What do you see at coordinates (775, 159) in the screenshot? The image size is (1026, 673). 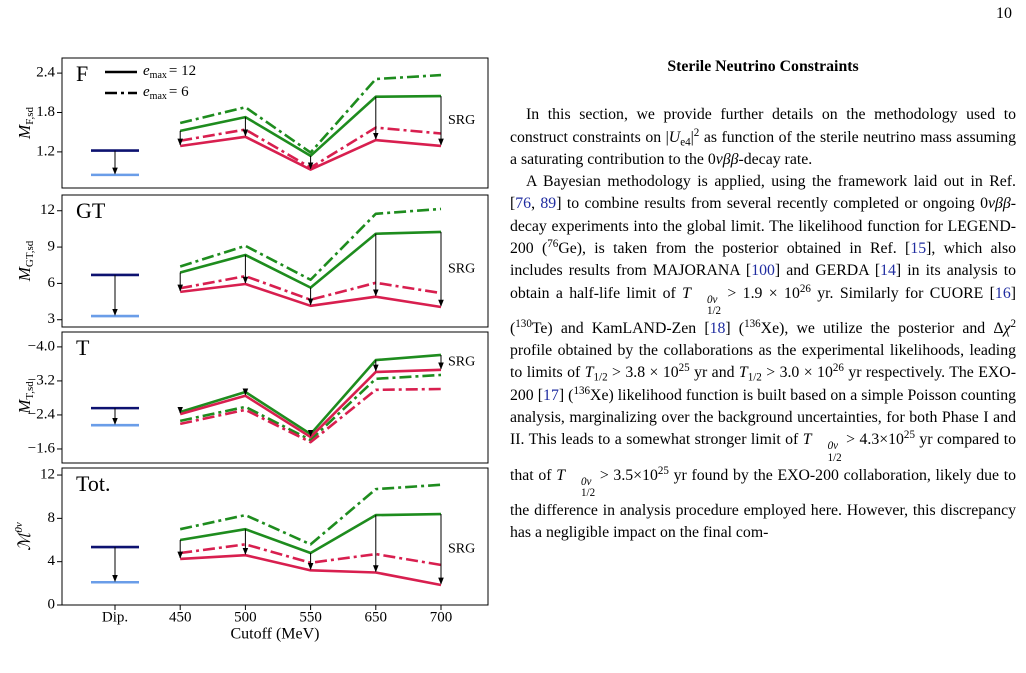 I see `text-run: -decay rate.` at bounding box center [775, 159].